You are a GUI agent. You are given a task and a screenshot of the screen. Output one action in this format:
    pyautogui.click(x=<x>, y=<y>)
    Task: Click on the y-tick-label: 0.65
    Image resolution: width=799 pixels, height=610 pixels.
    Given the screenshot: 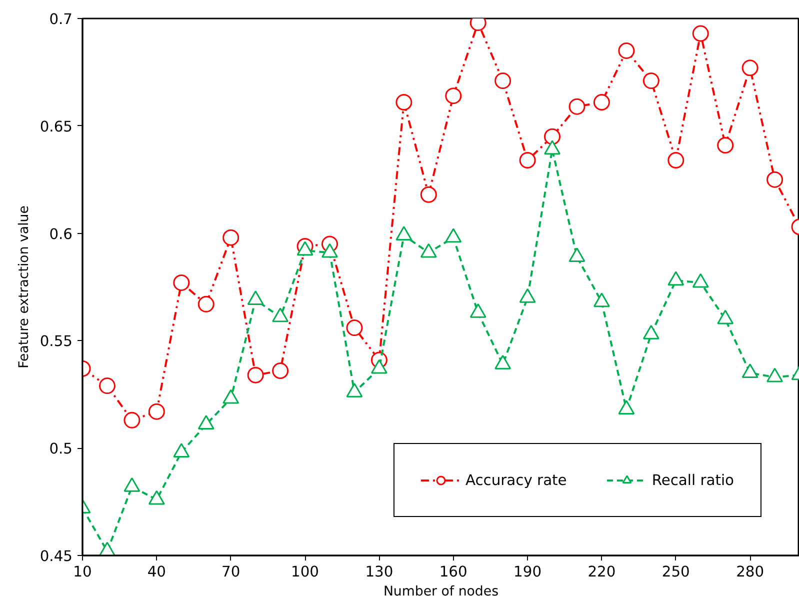 What is the action you would take?
    pyautogui.click(x=56, y=127)
    